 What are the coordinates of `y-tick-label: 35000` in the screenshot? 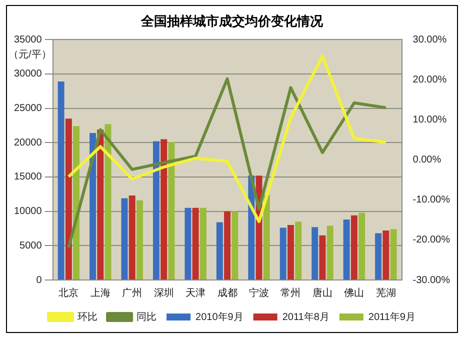 It's located at (28, 40).